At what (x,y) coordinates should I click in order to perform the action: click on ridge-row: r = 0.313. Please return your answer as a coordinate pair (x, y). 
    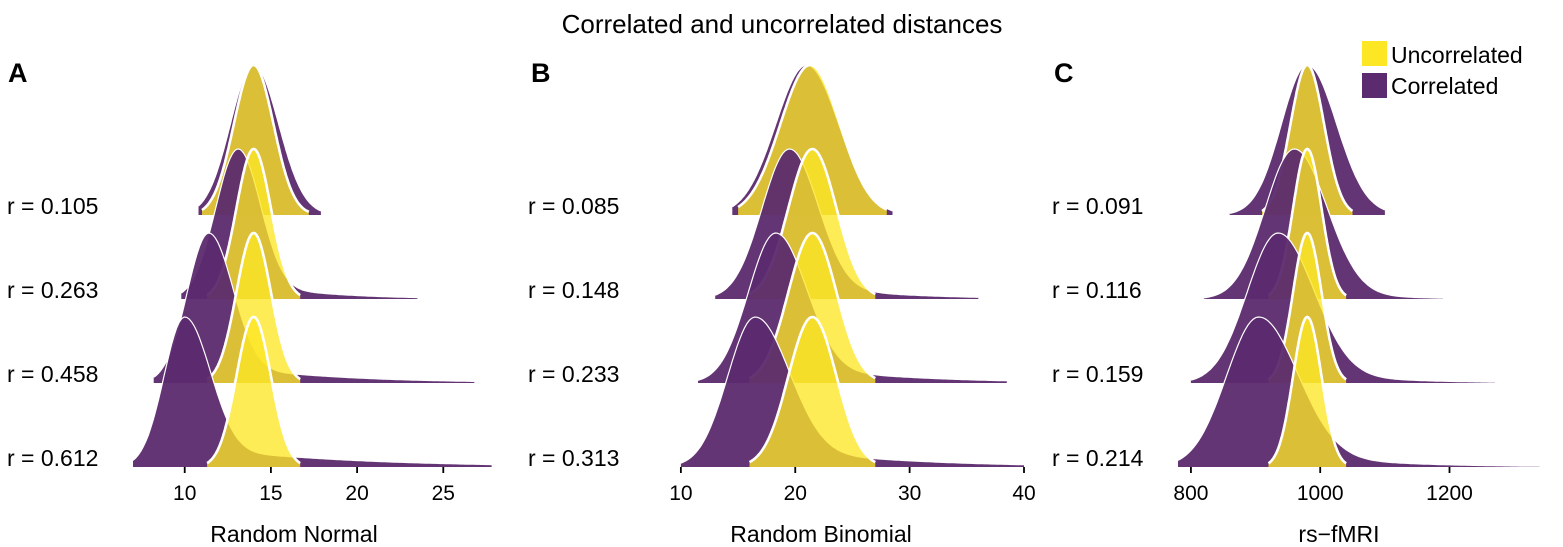
    Looking at the image, I should click on (776, 393).